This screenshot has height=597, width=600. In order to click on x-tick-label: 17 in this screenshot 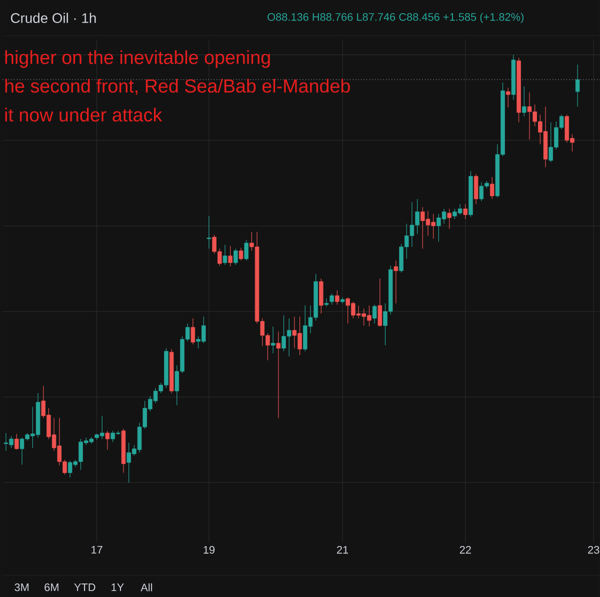, I will do `click(97, 550)`.